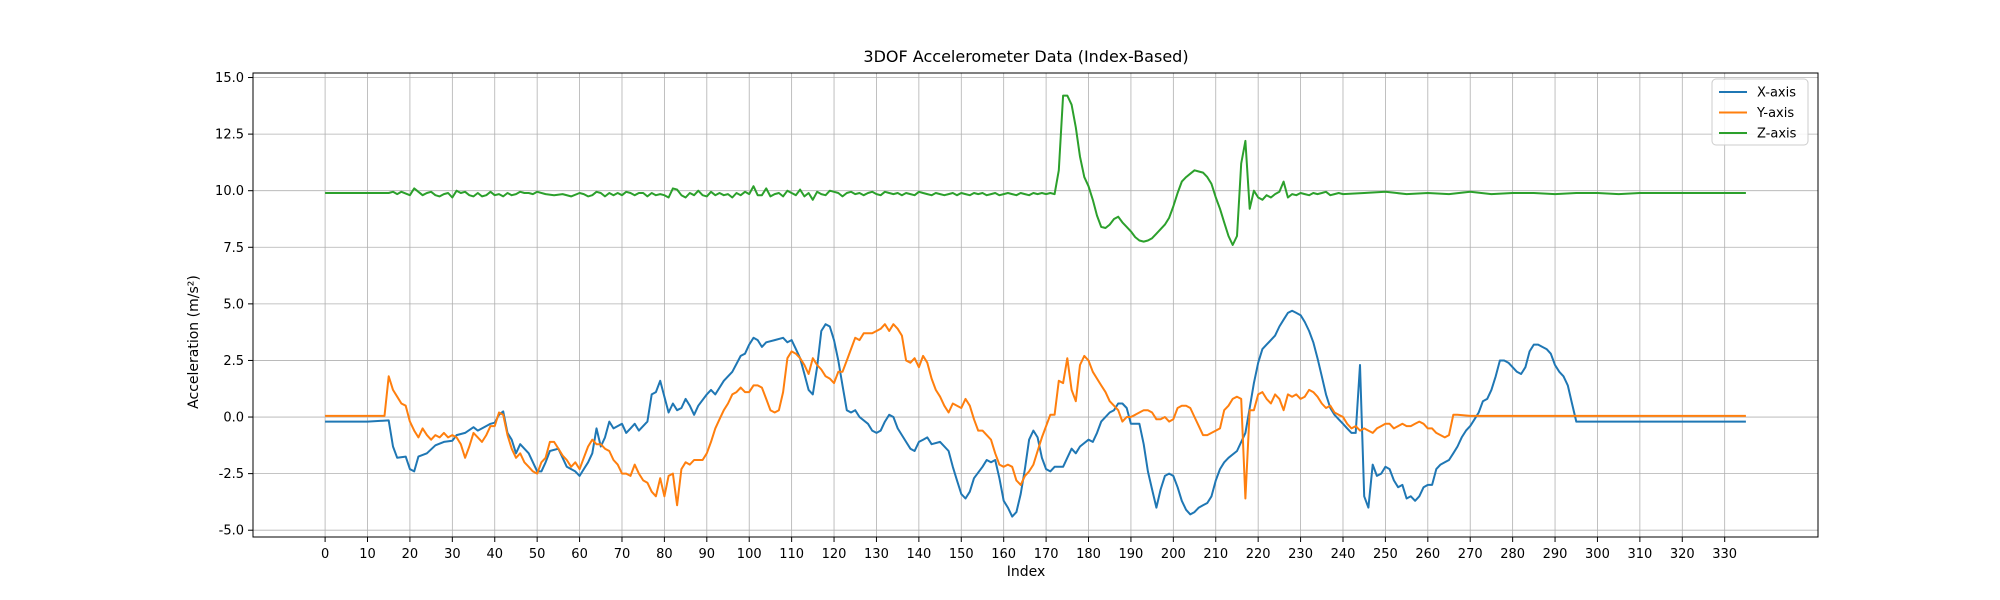 The width and height of the screenshot is (2000, 600). What do you see at coordinates (194, 342) in the screenshot?
I see `y-axis-label: Acceleration (m/s²)` at bounding box center [194, 342].